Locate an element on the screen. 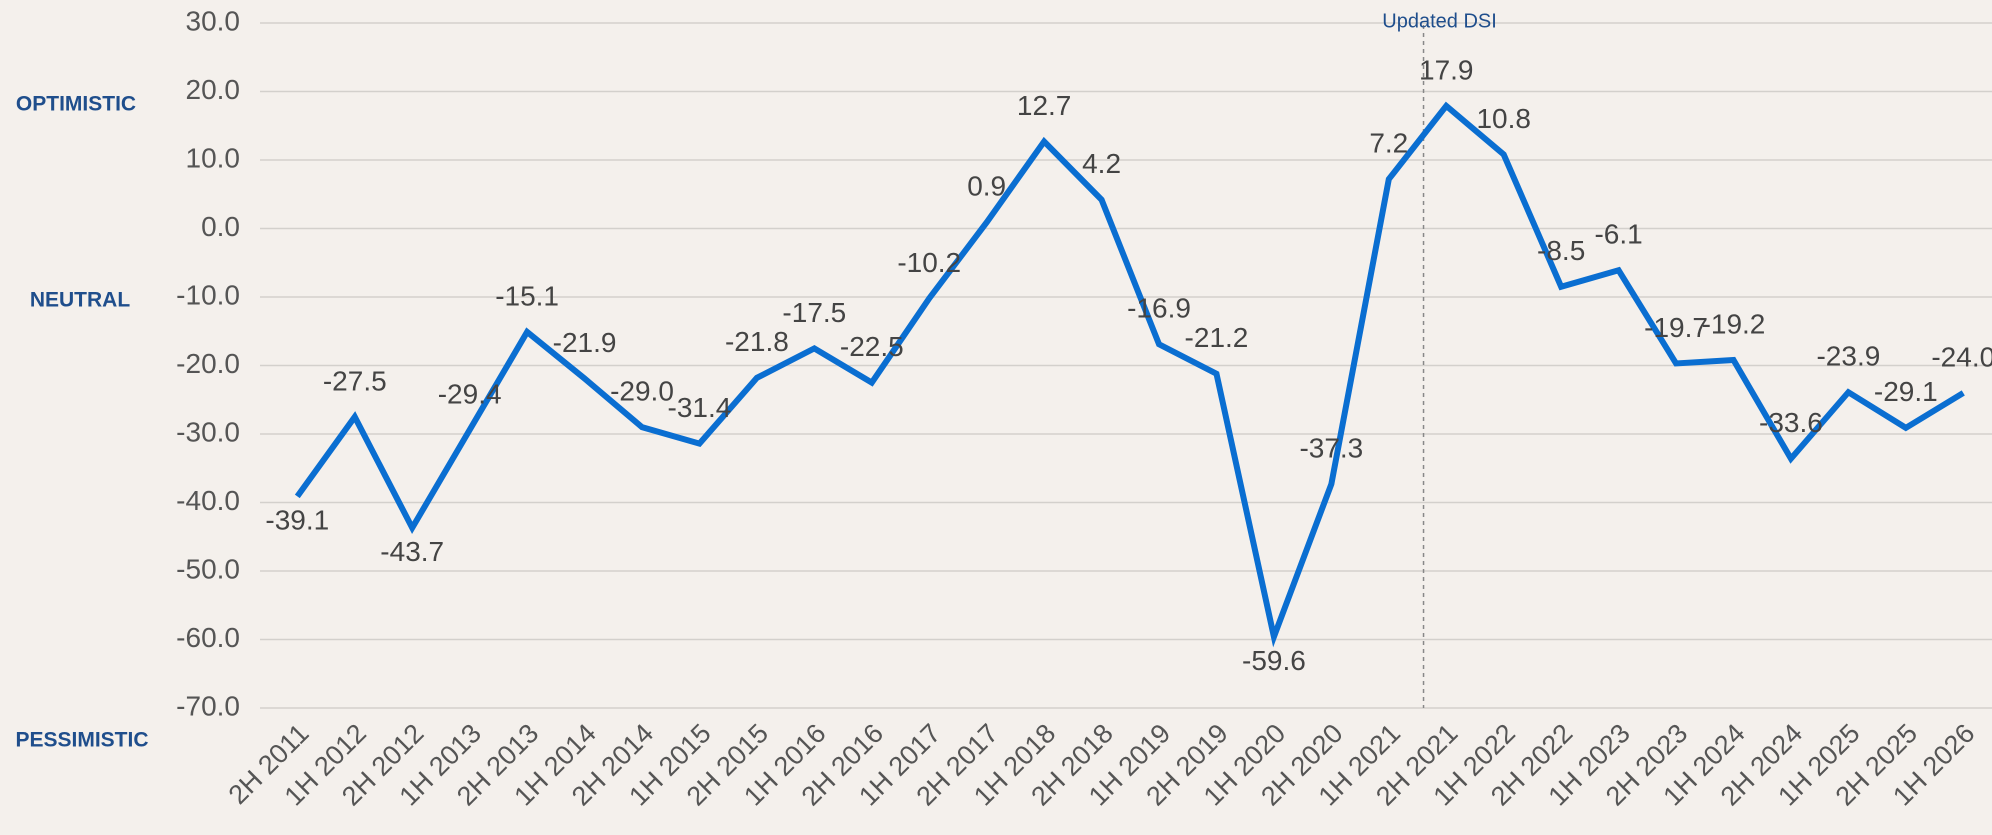 The width and height of the screenshot is (1992, 835). data-label: -21.2 is located at coordinates (1217, 337).